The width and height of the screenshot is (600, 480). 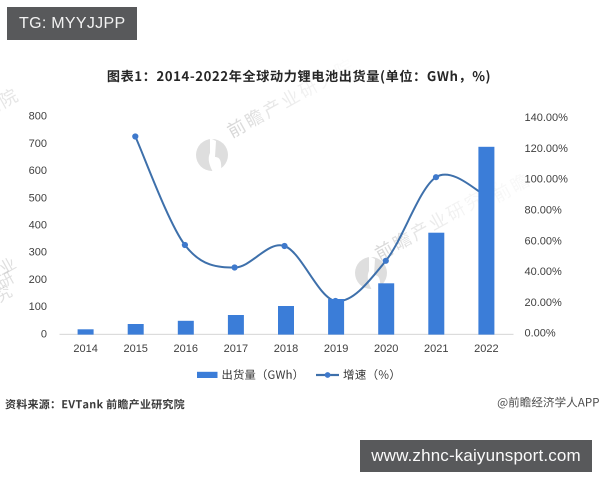 I want to click on svg-text: 20.00%, so click(x=544, y=303).